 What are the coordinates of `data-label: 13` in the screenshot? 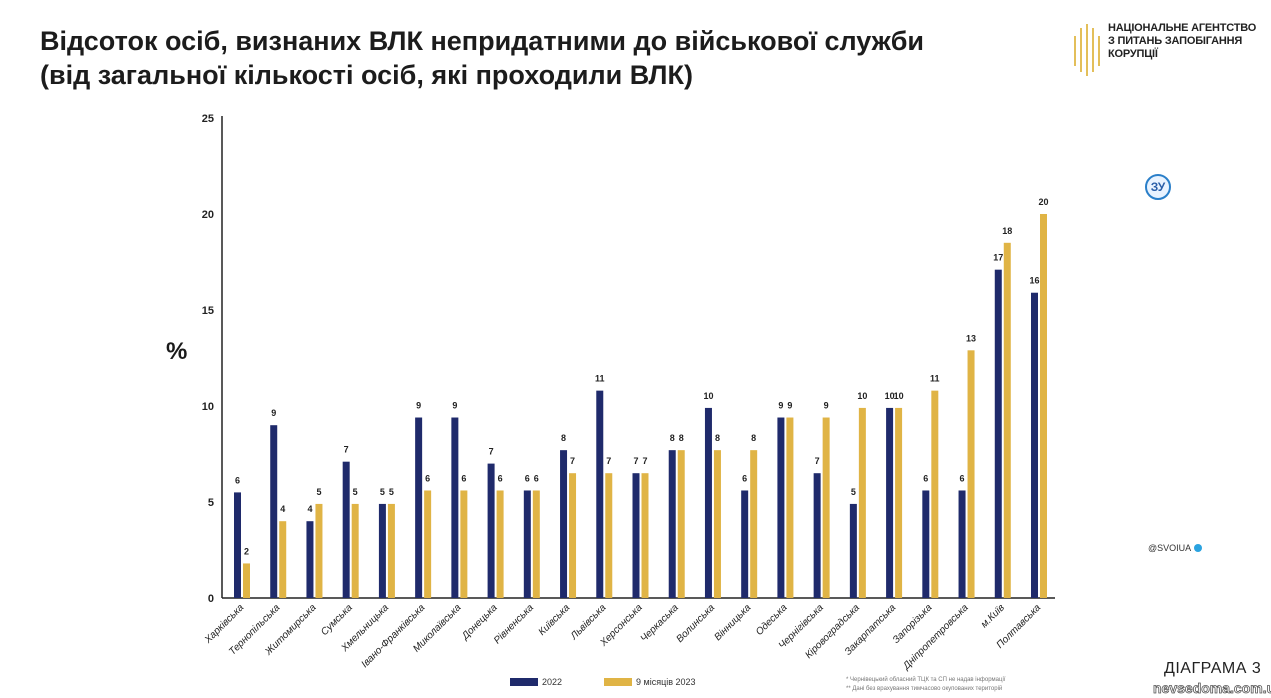 It's located at (971, 338).